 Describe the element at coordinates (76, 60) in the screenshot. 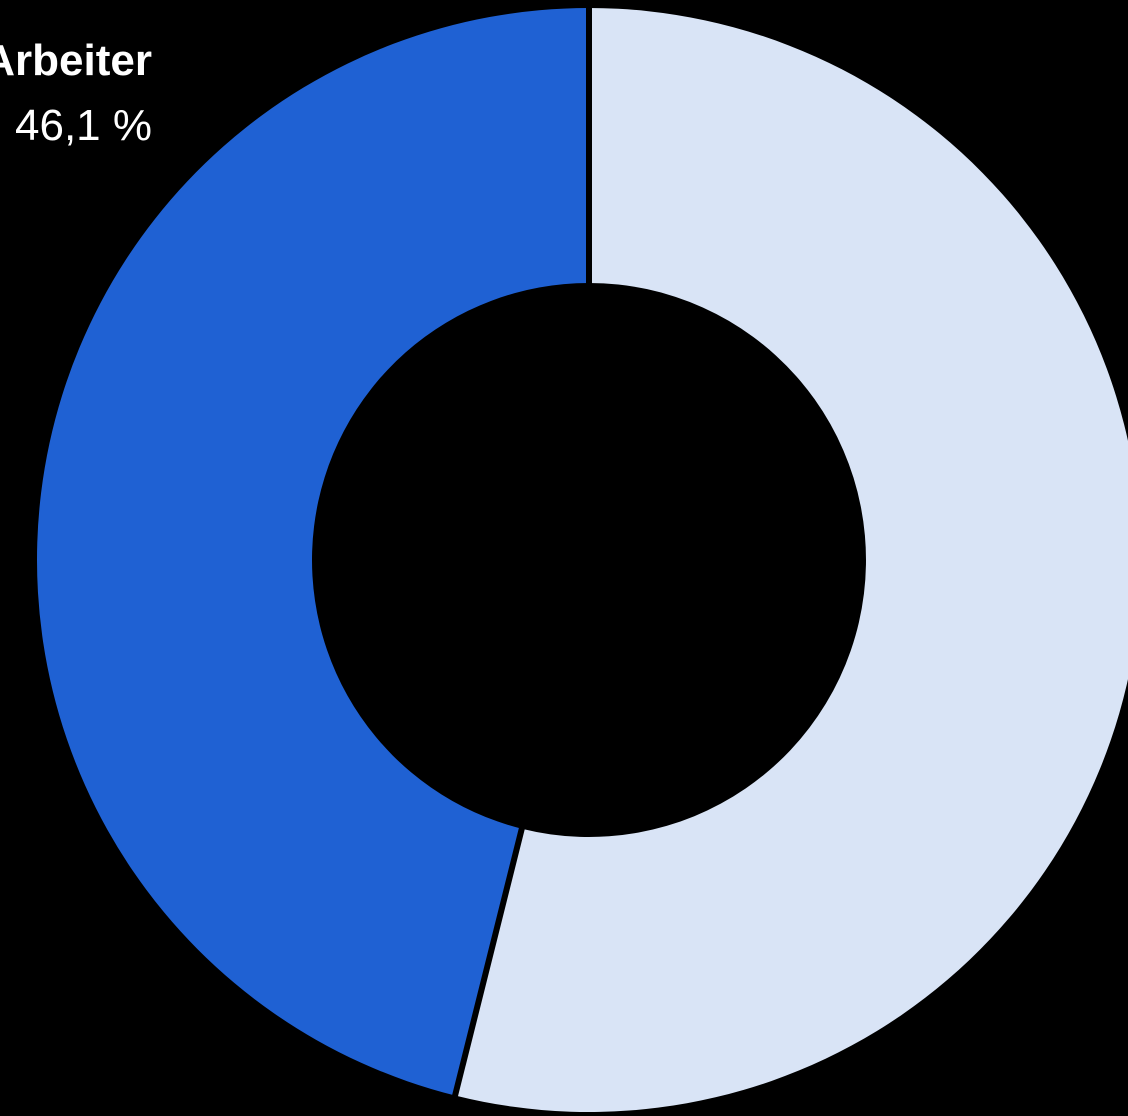

I see `slice-label-name: Arbeiter` at that location.